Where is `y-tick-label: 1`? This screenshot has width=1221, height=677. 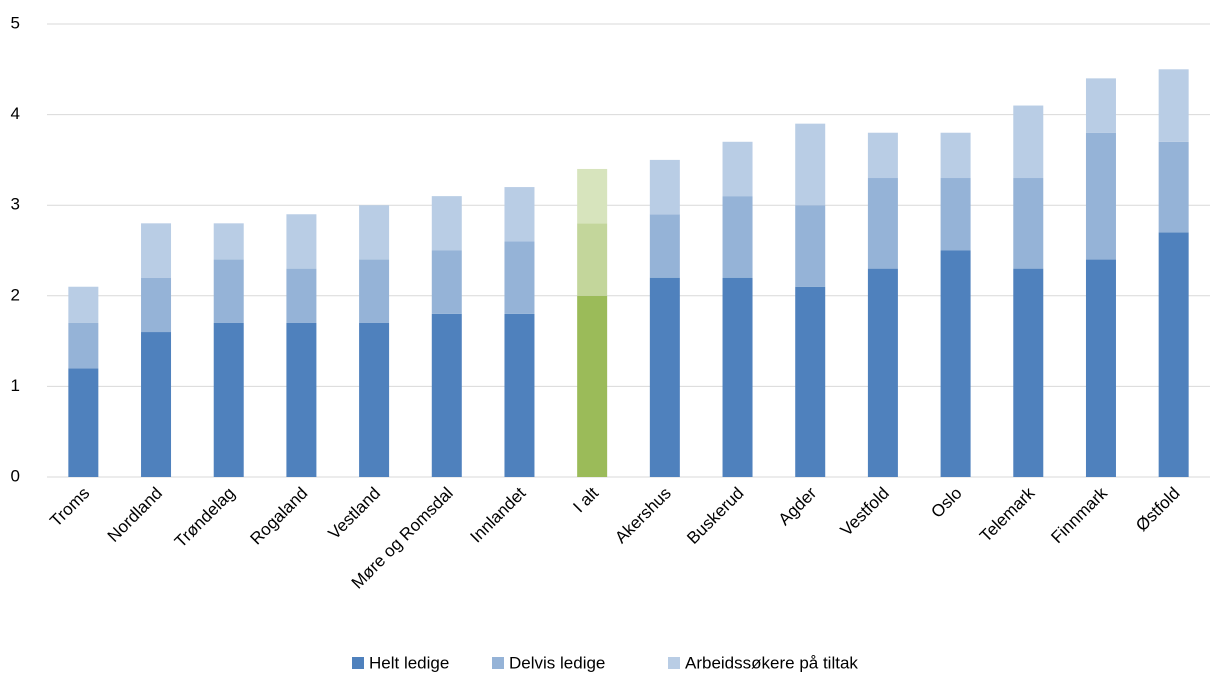 y-tick-label: 1 is located at coordinates (15, 385).